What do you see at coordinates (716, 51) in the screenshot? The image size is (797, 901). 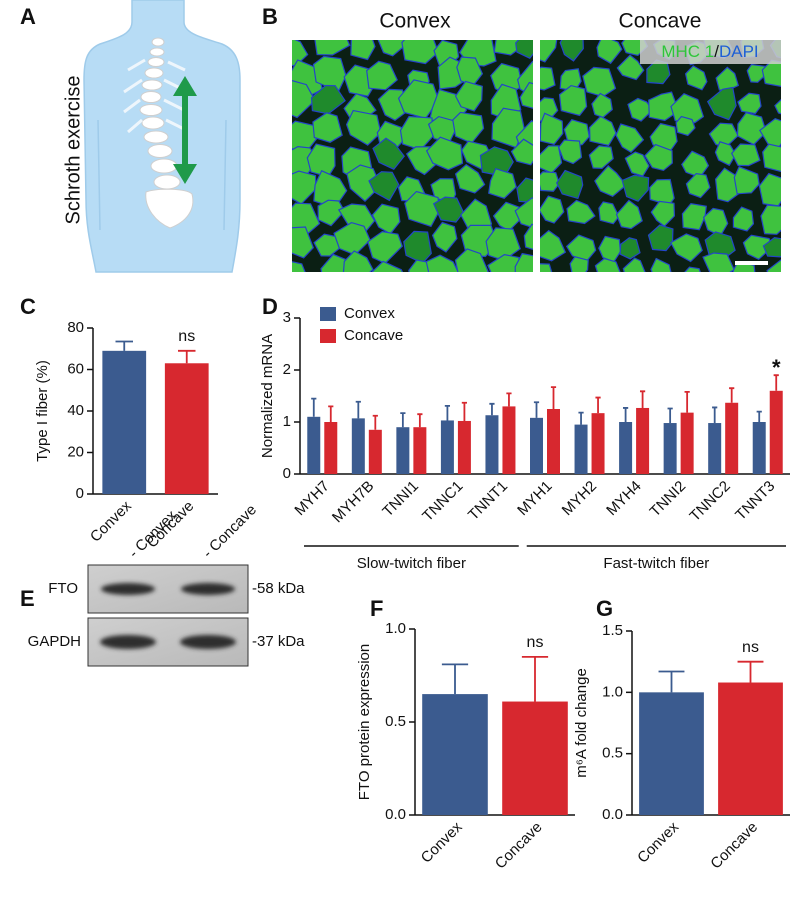 I see `stain: /` at bounding box center [716, 51].